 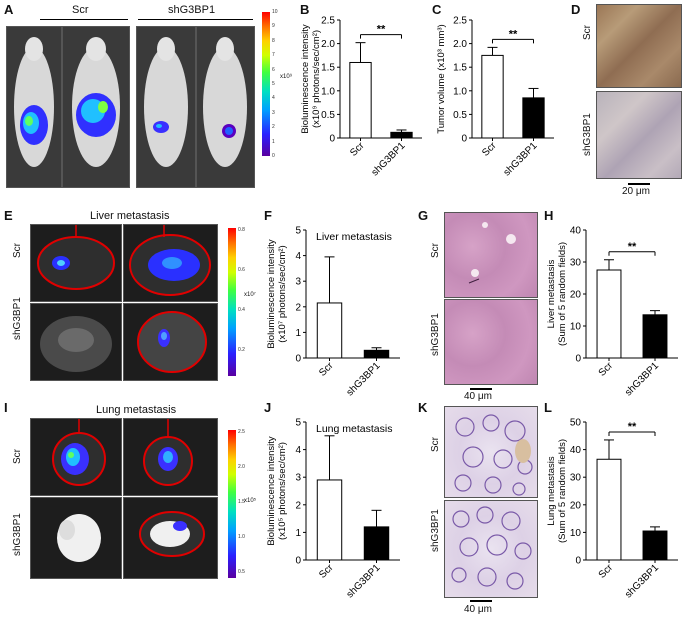 I want to click on colorbar-e, so click(x=232, y=302).